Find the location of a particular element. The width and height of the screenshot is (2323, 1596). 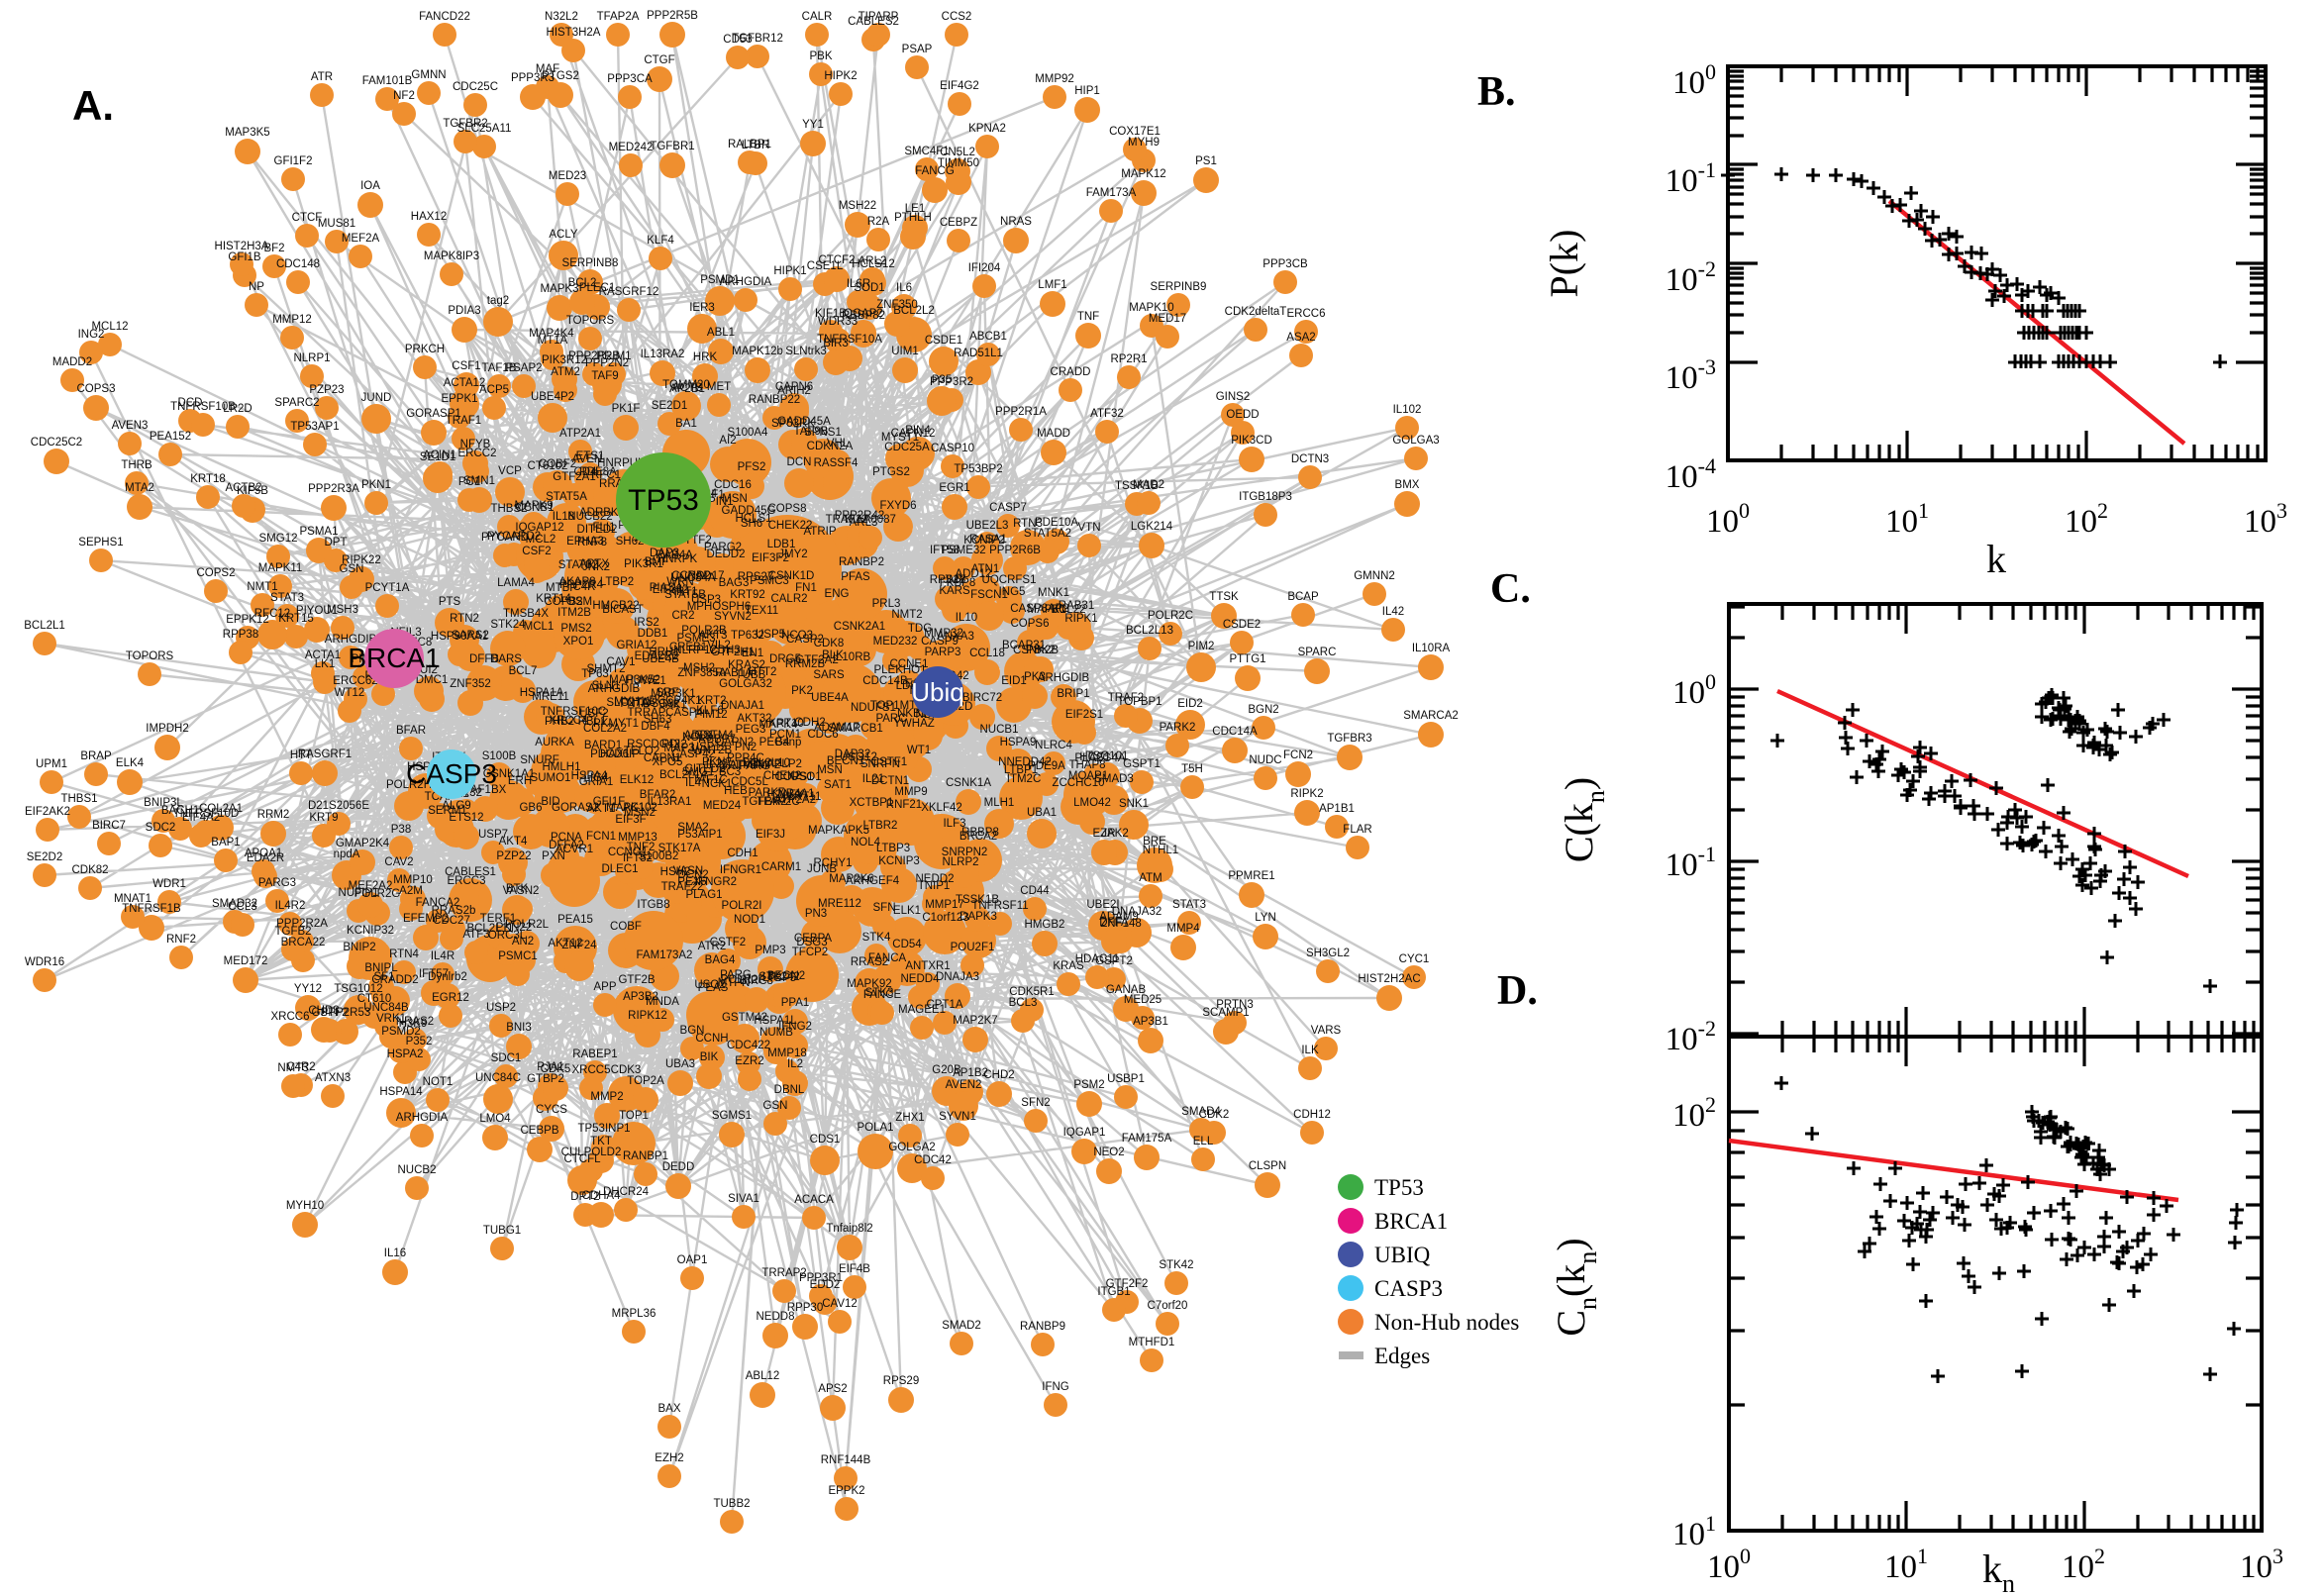

svg-text: GTF2H1 is located at coordinates (733, 652).